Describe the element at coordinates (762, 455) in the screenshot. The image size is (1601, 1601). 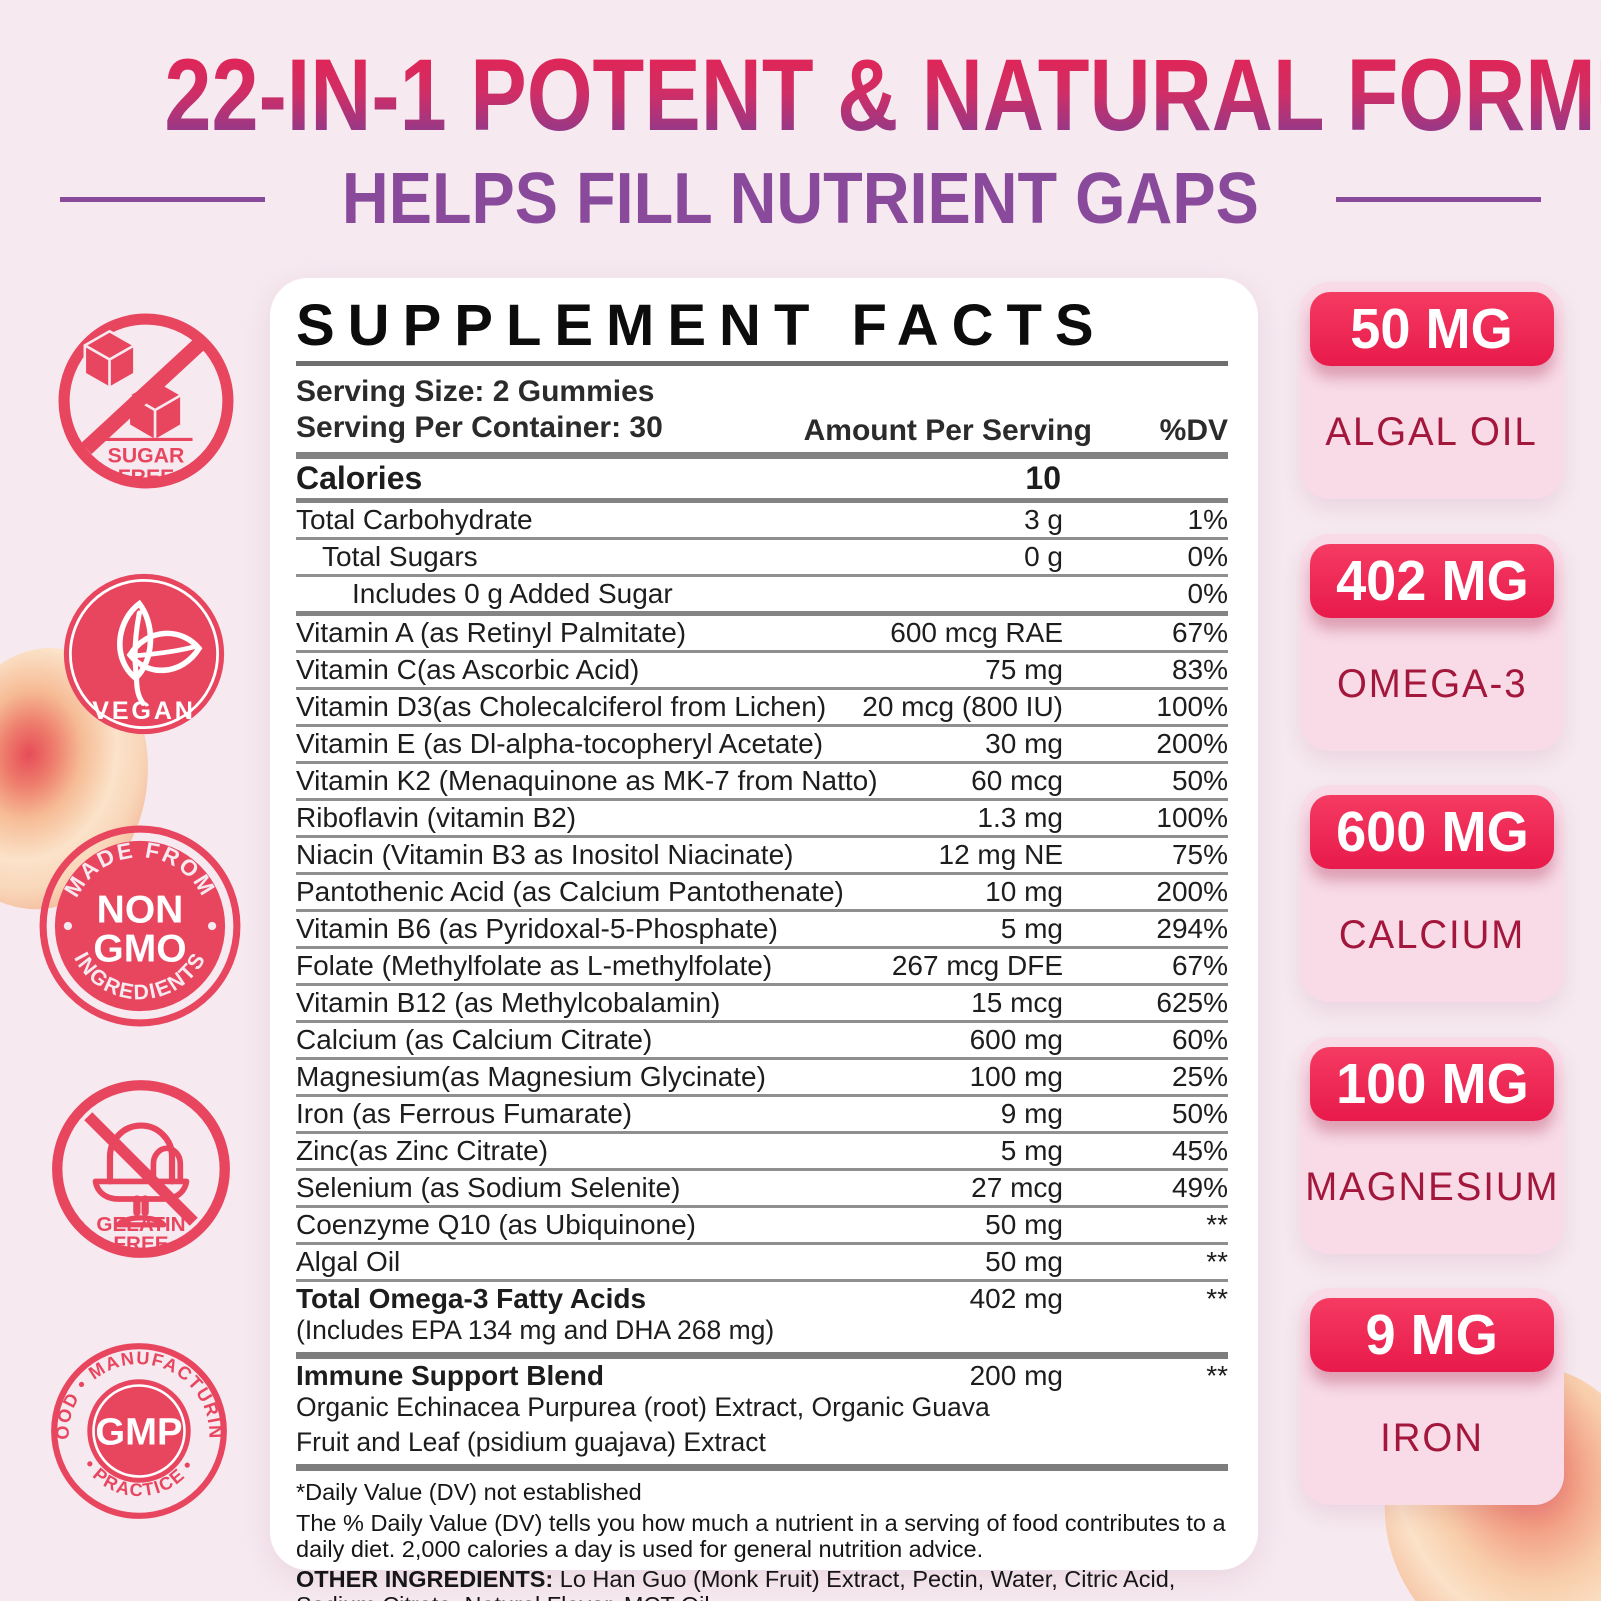
I see `header-divider` at that location.